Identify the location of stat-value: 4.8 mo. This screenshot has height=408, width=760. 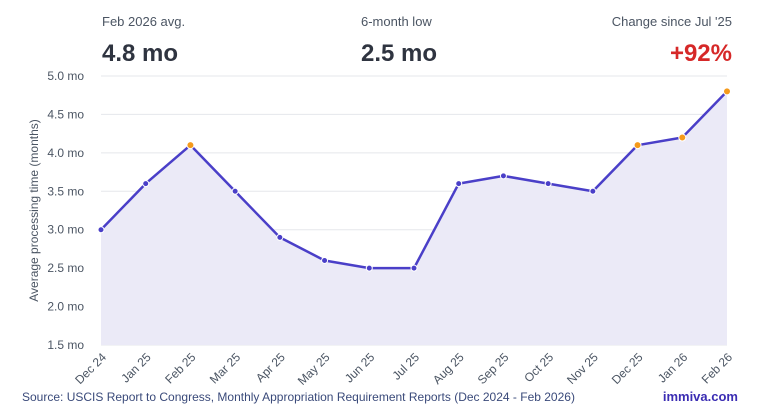
(140, 53).